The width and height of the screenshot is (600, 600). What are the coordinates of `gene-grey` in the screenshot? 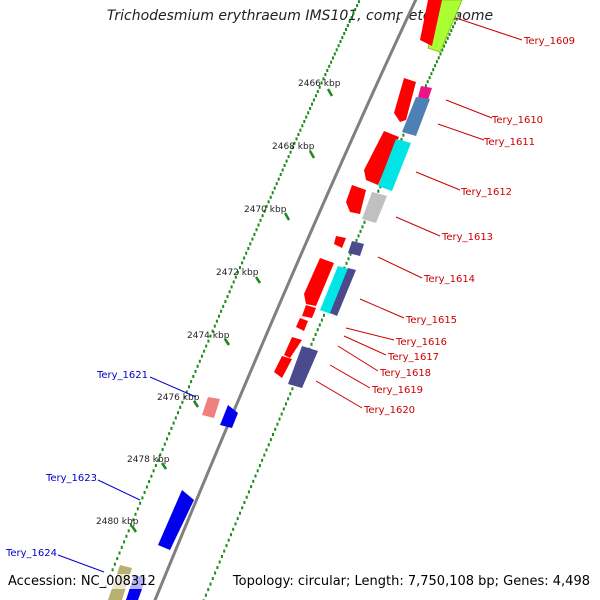 It's located at (374, 207).